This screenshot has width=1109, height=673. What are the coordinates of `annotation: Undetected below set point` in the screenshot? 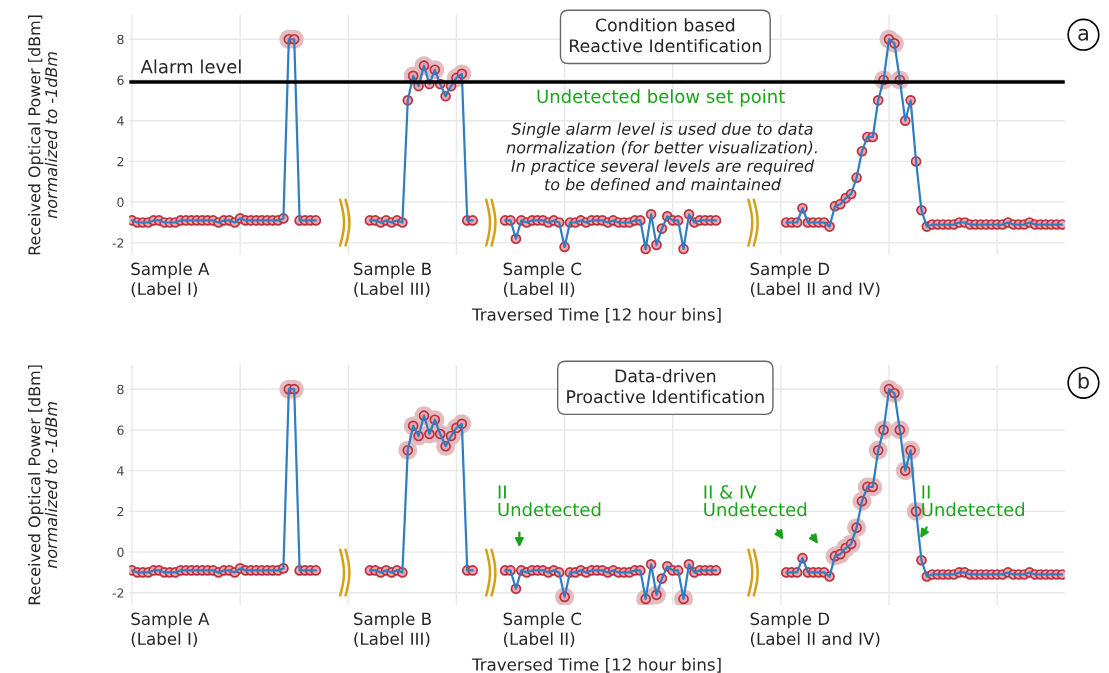 It's located at (661, 98).